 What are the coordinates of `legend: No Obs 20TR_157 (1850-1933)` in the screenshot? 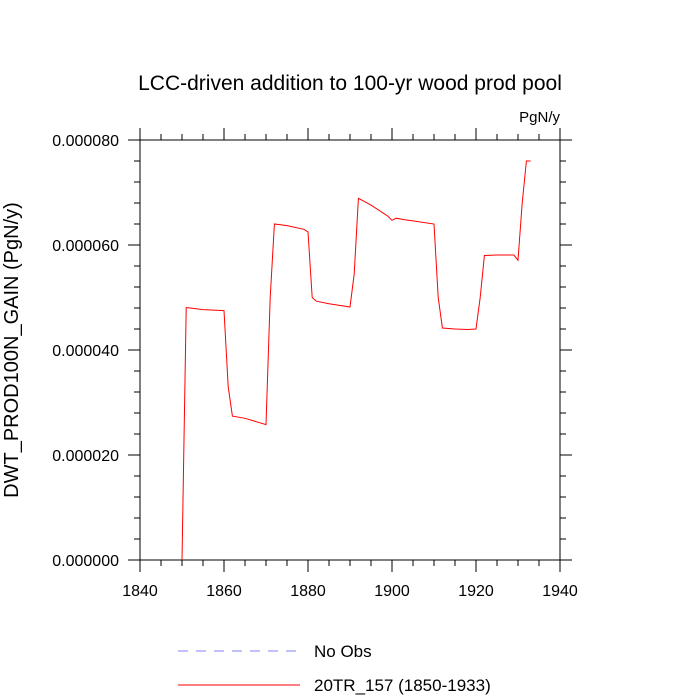 It's located at (334, 668).